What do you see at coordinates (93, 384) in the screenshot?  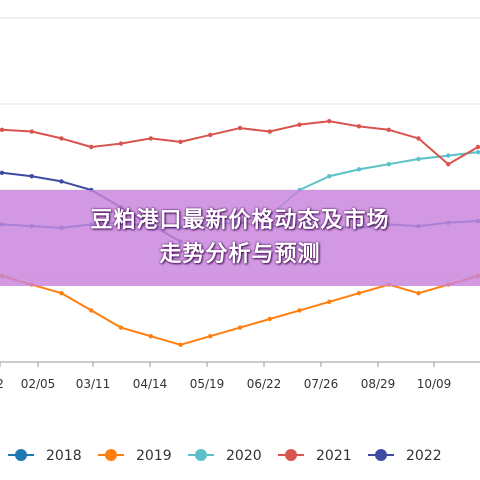 I see `x-tick-label: 03/11` at bounding box center [93, 384].